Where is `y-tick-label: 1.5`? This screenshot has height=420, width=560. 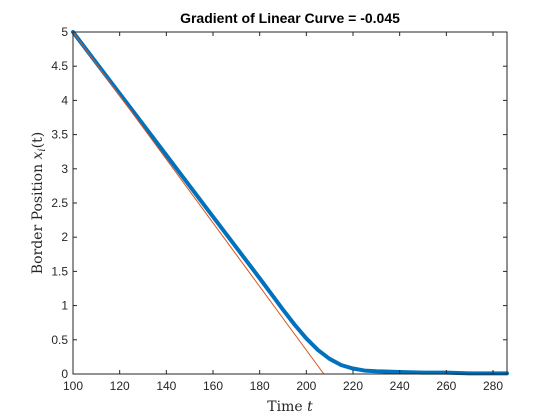
y-tick-label: 1.5 is located at coordinates (59, 271).